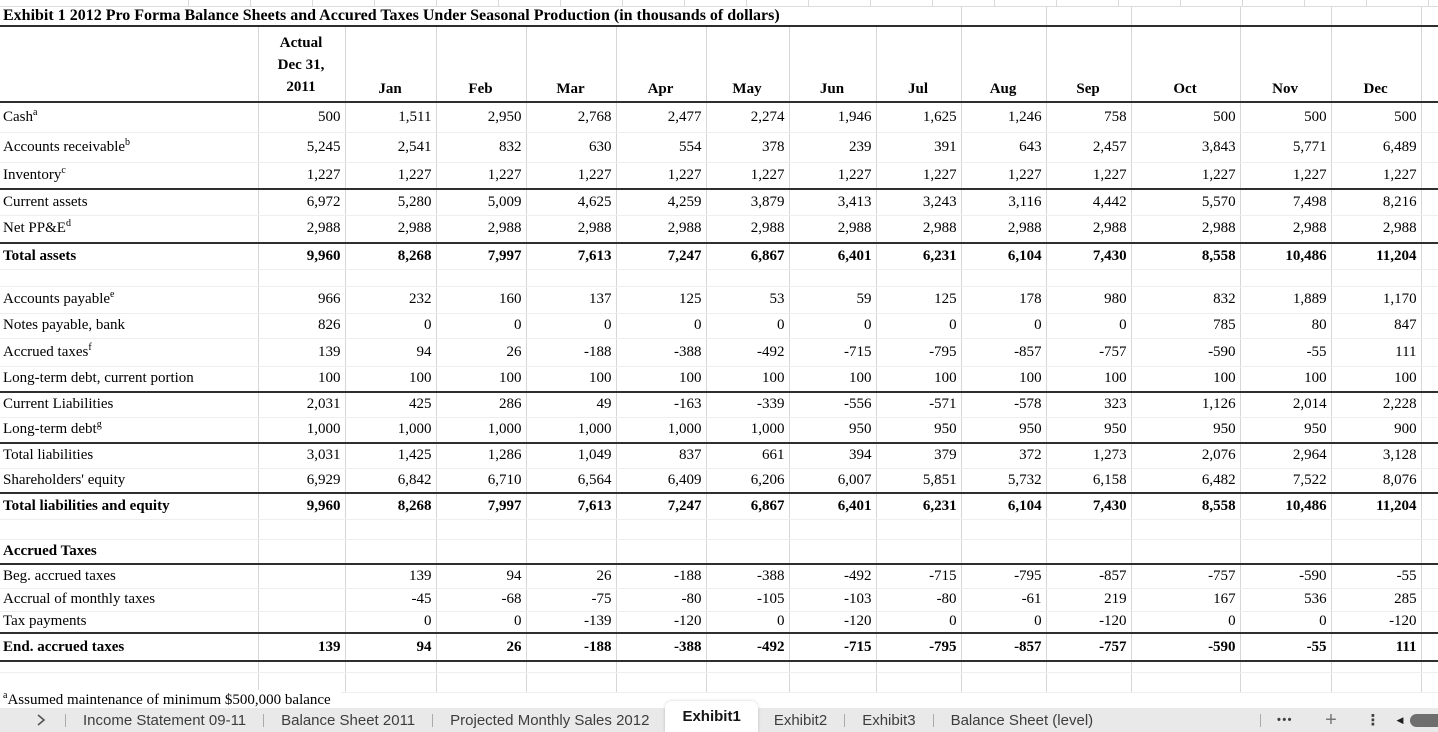 The image size is (1438, 732). What do you see at coordinates (919, 256) in the screenshot?
I see `cell: 6,231` at bounding box center [919, 256].